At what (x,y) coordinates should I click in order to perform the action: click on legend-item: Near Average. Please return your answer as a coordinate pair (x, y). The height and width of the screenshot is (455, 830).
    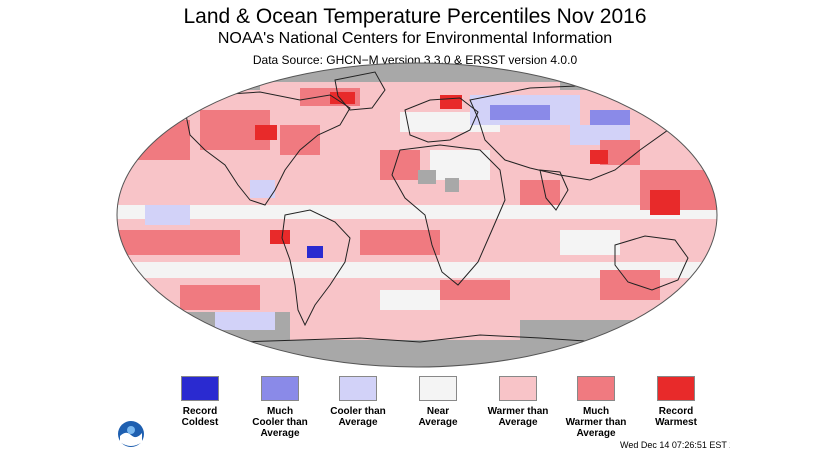
    Looking at the image, I should click on (438, 402).